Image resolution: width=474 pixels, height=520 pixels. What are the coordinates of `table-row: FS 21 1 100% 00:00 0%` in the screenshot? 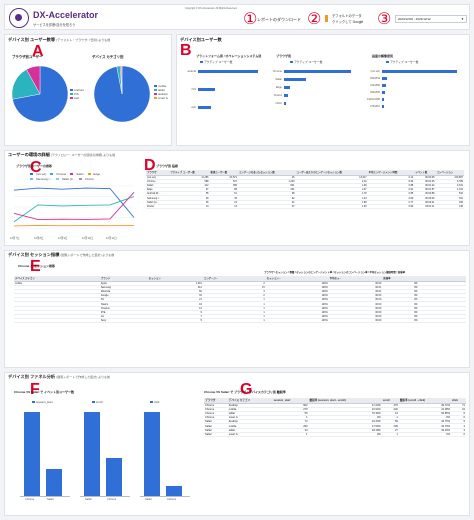 It's located at (240, 300).